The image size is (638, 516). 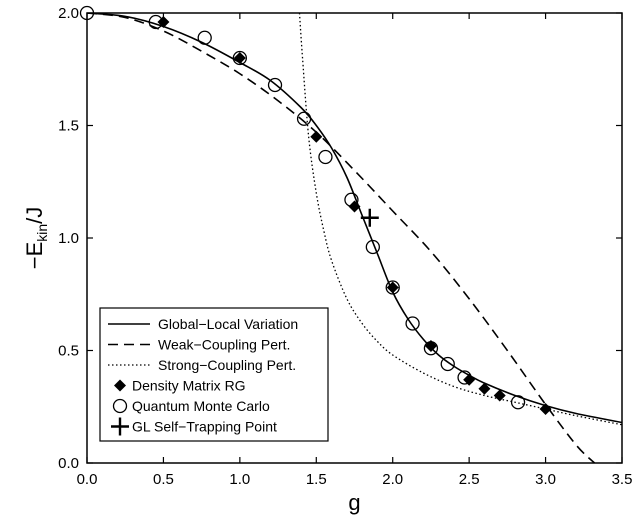 I want to click on legend-label: Strong−Coupling Pert., so click(x=227, y=365).